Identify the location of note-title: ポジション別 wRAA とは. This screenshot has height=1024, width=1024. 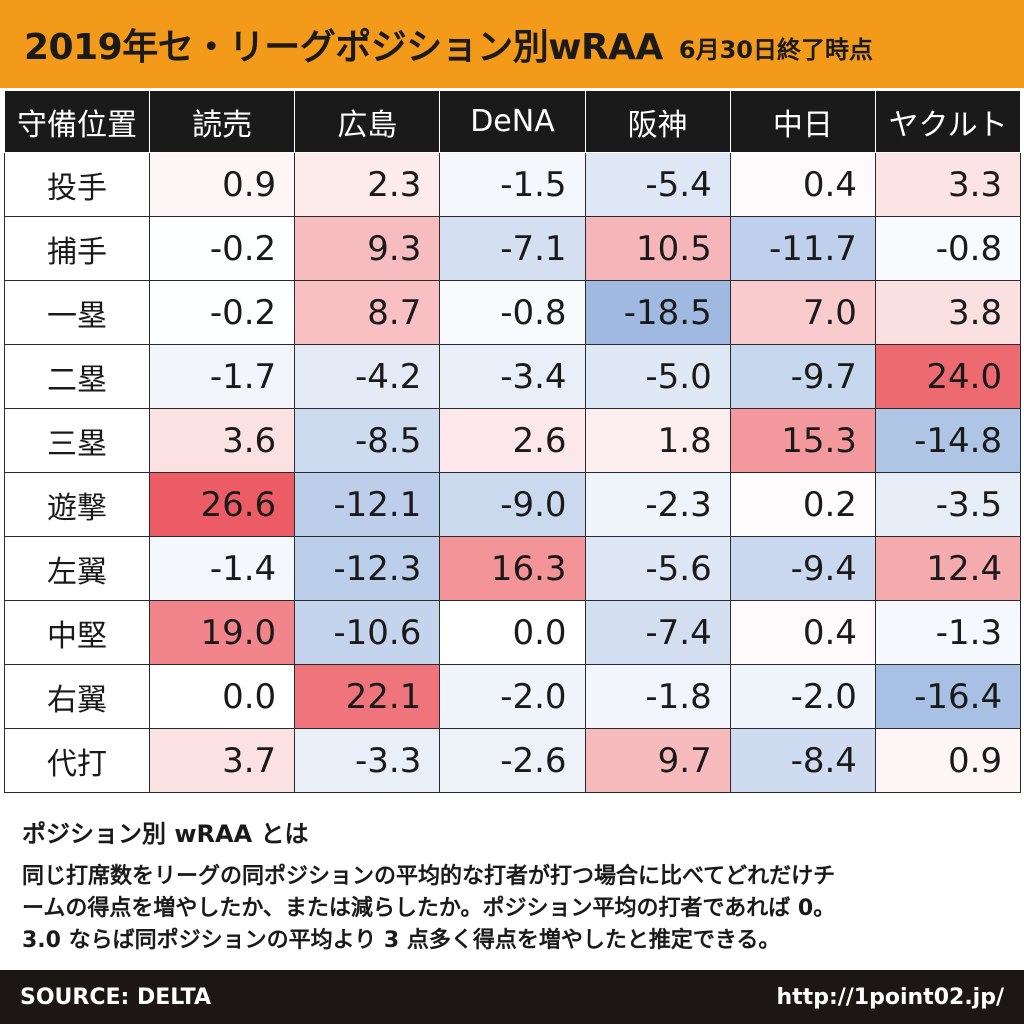
(165, 834).